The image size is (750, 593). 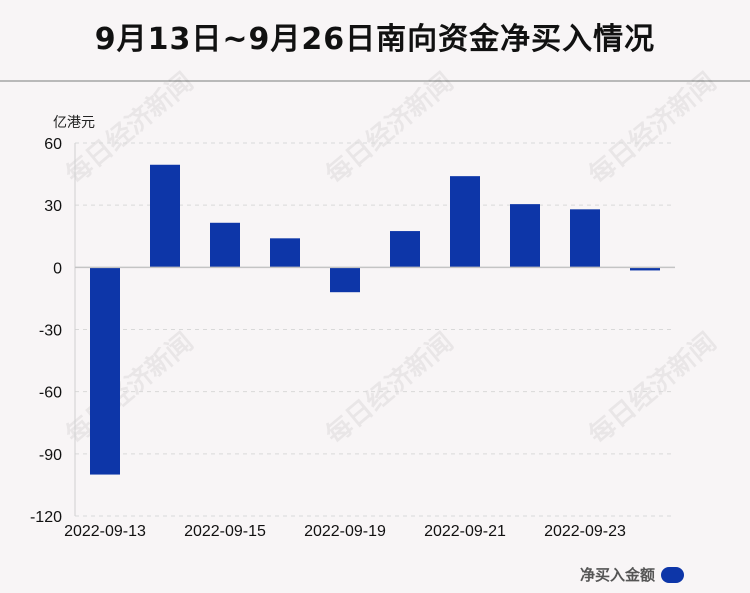 I want to click on legend-swatch, so click(x=672, y=574).